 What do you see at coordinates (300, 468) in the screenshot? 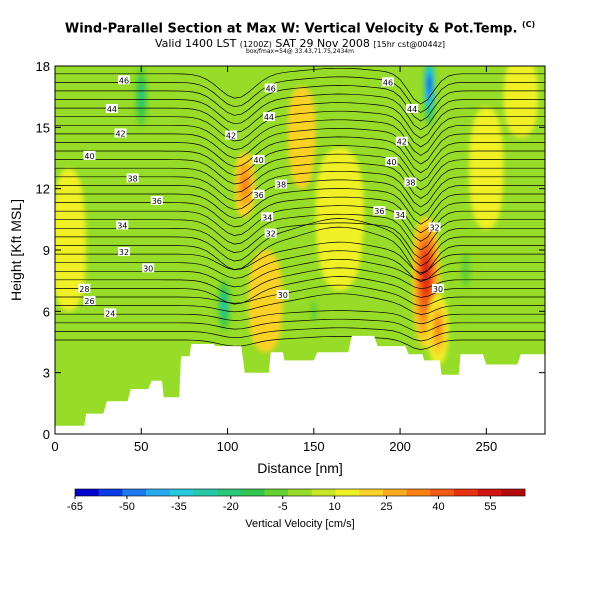
I see `x-axis-label: Distance [nm]` at bounding box center [300, 468].